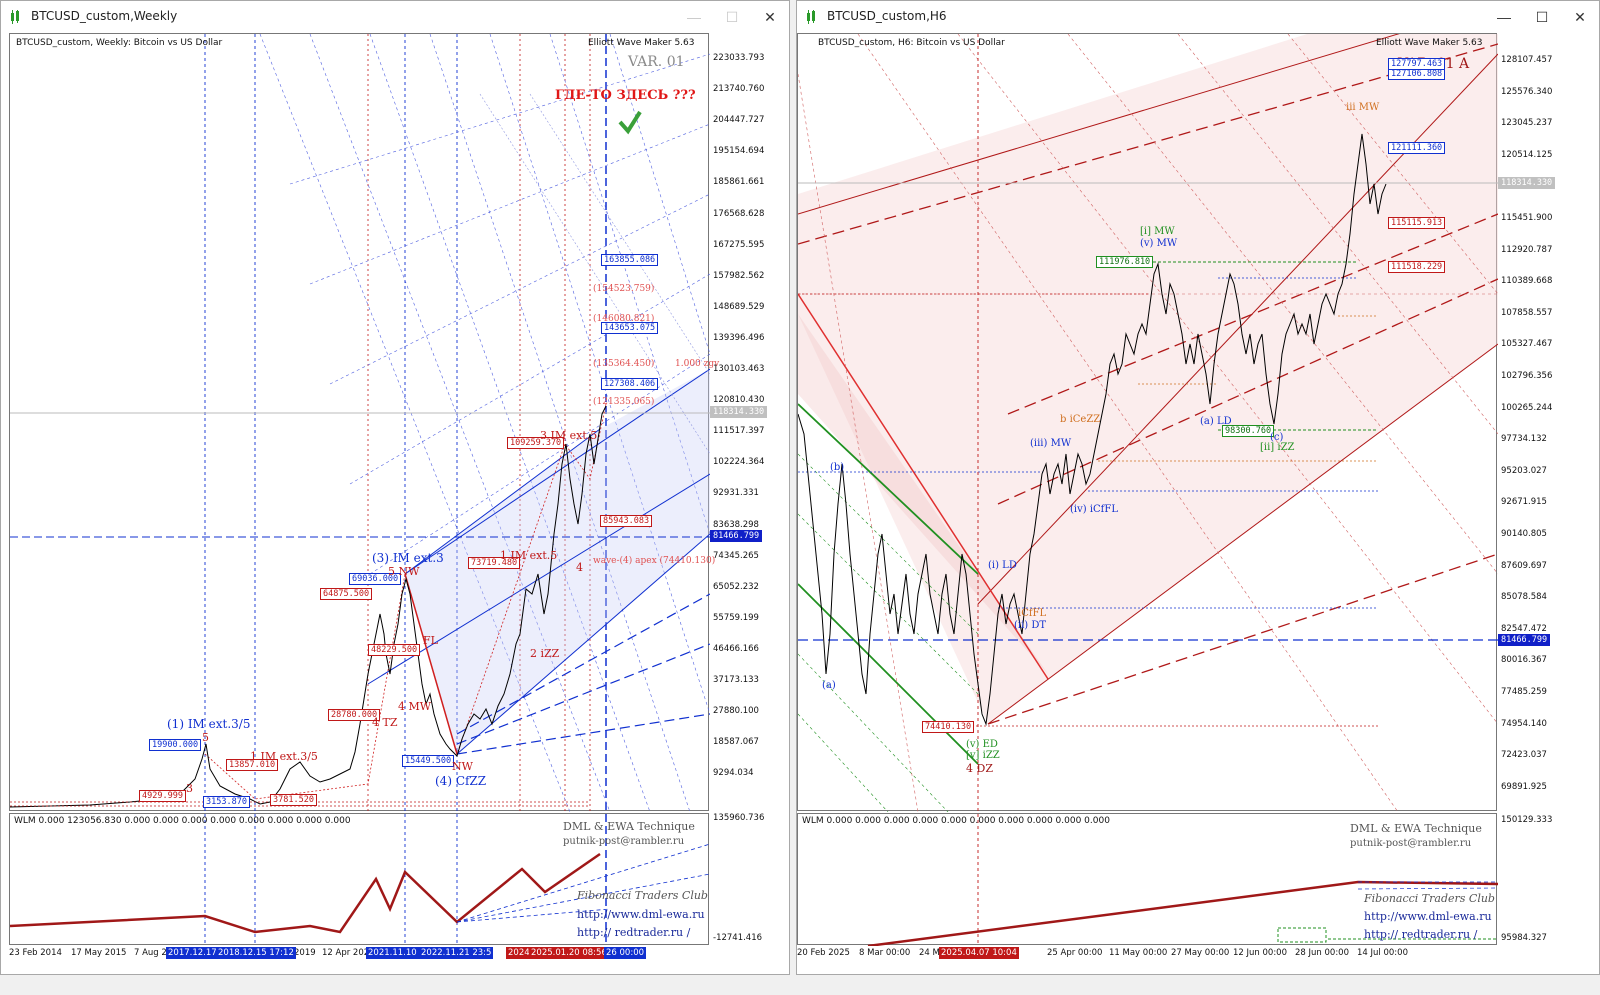 The height and width of the screenshot is (995, 1600). Describe the element at coordinates (1524, 786) in the screenshot. I see `price-axis-label: 69891.925` at that location.